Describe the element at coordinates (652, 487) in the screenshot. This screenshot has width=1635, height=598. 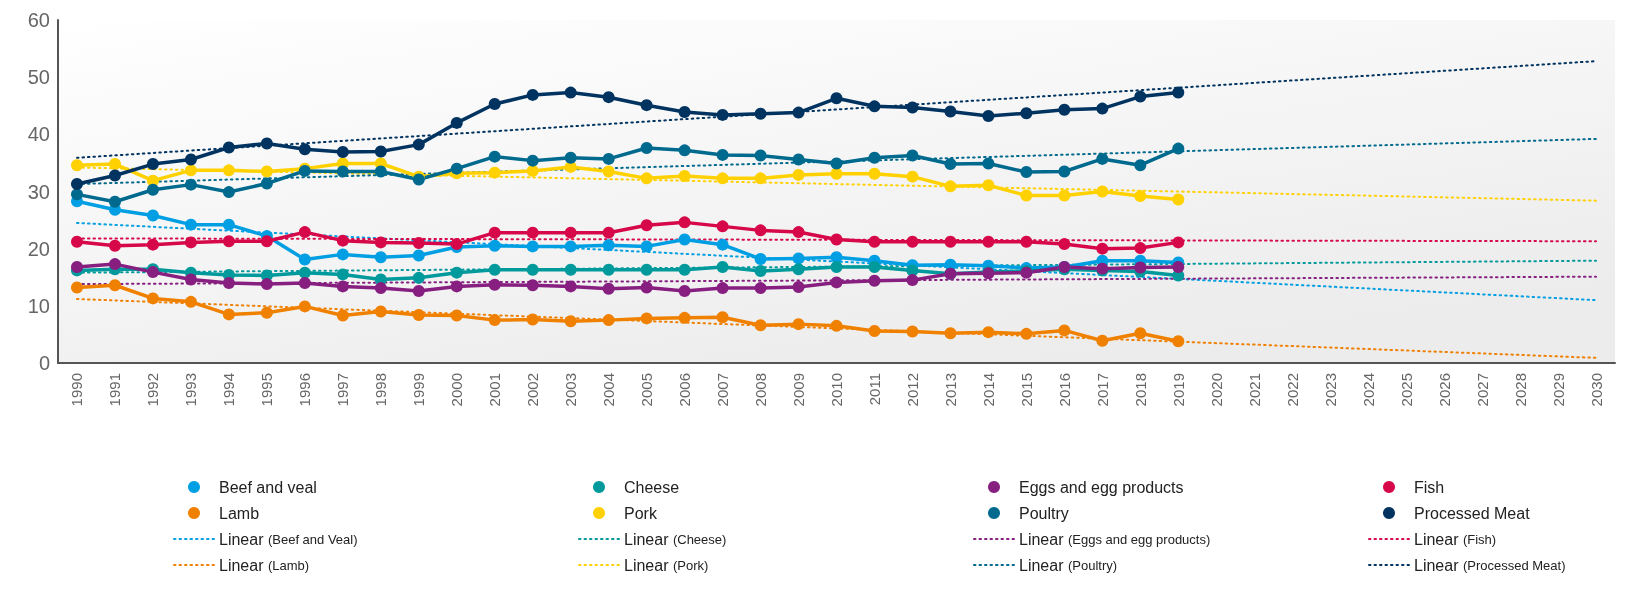
I see `legend-label: Cheese` at that location.